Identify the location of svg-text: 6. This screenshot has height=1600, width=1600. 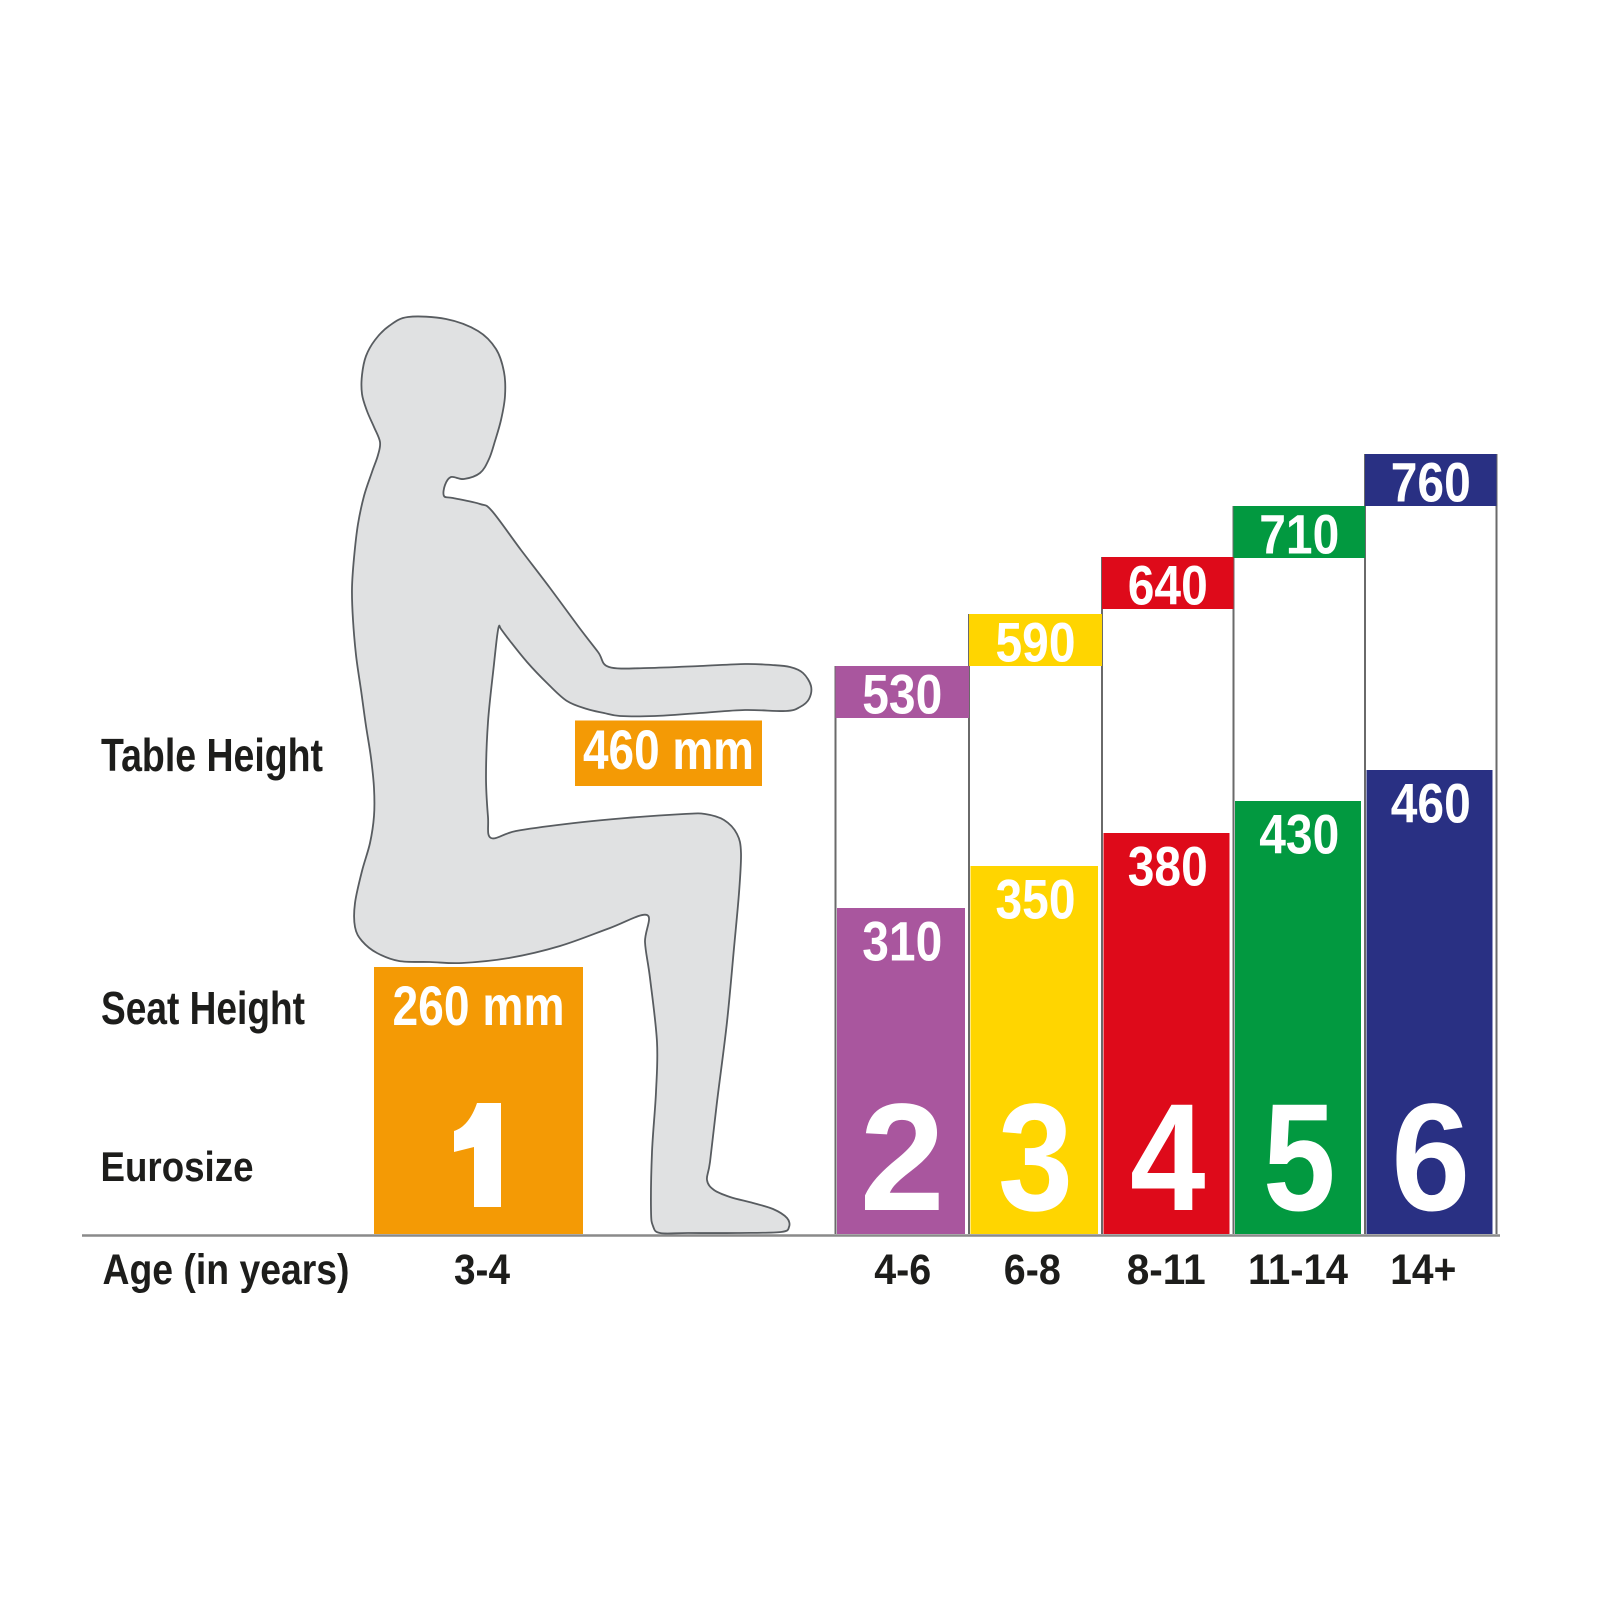
(1430, 1157).